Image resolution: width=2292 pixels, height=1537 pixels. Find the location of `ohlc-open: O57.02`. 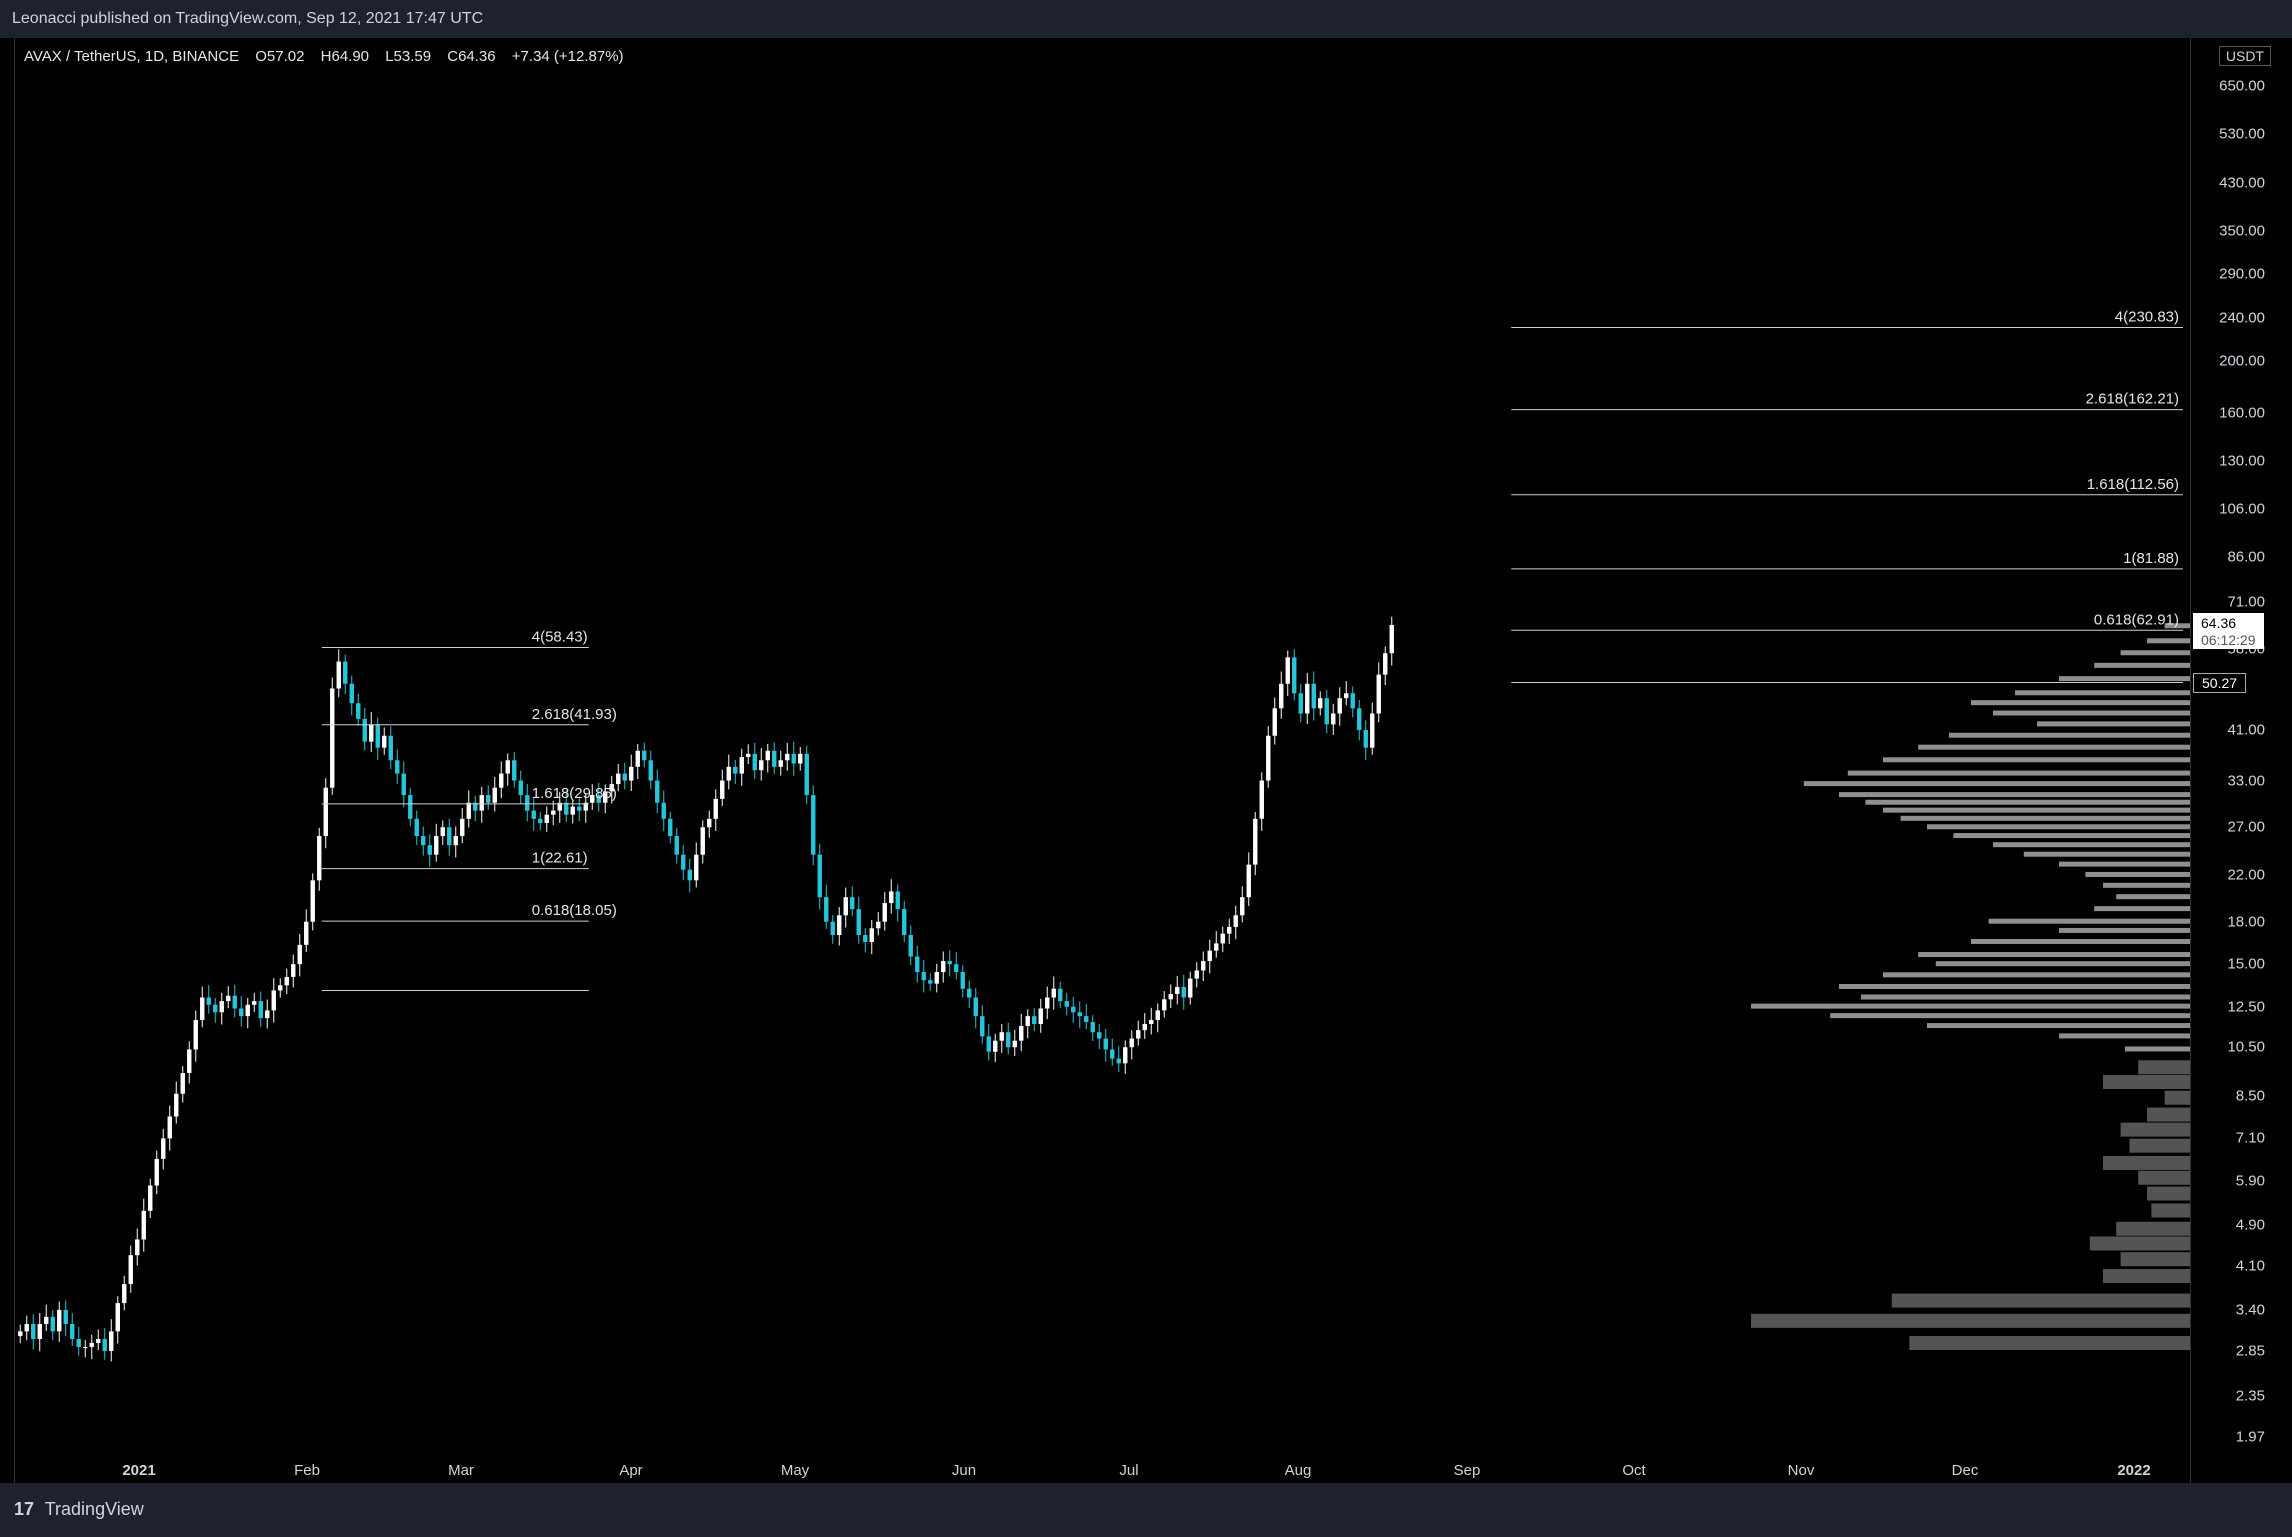

ohlc-open: O57.02 is located at coordinates (280, 56).